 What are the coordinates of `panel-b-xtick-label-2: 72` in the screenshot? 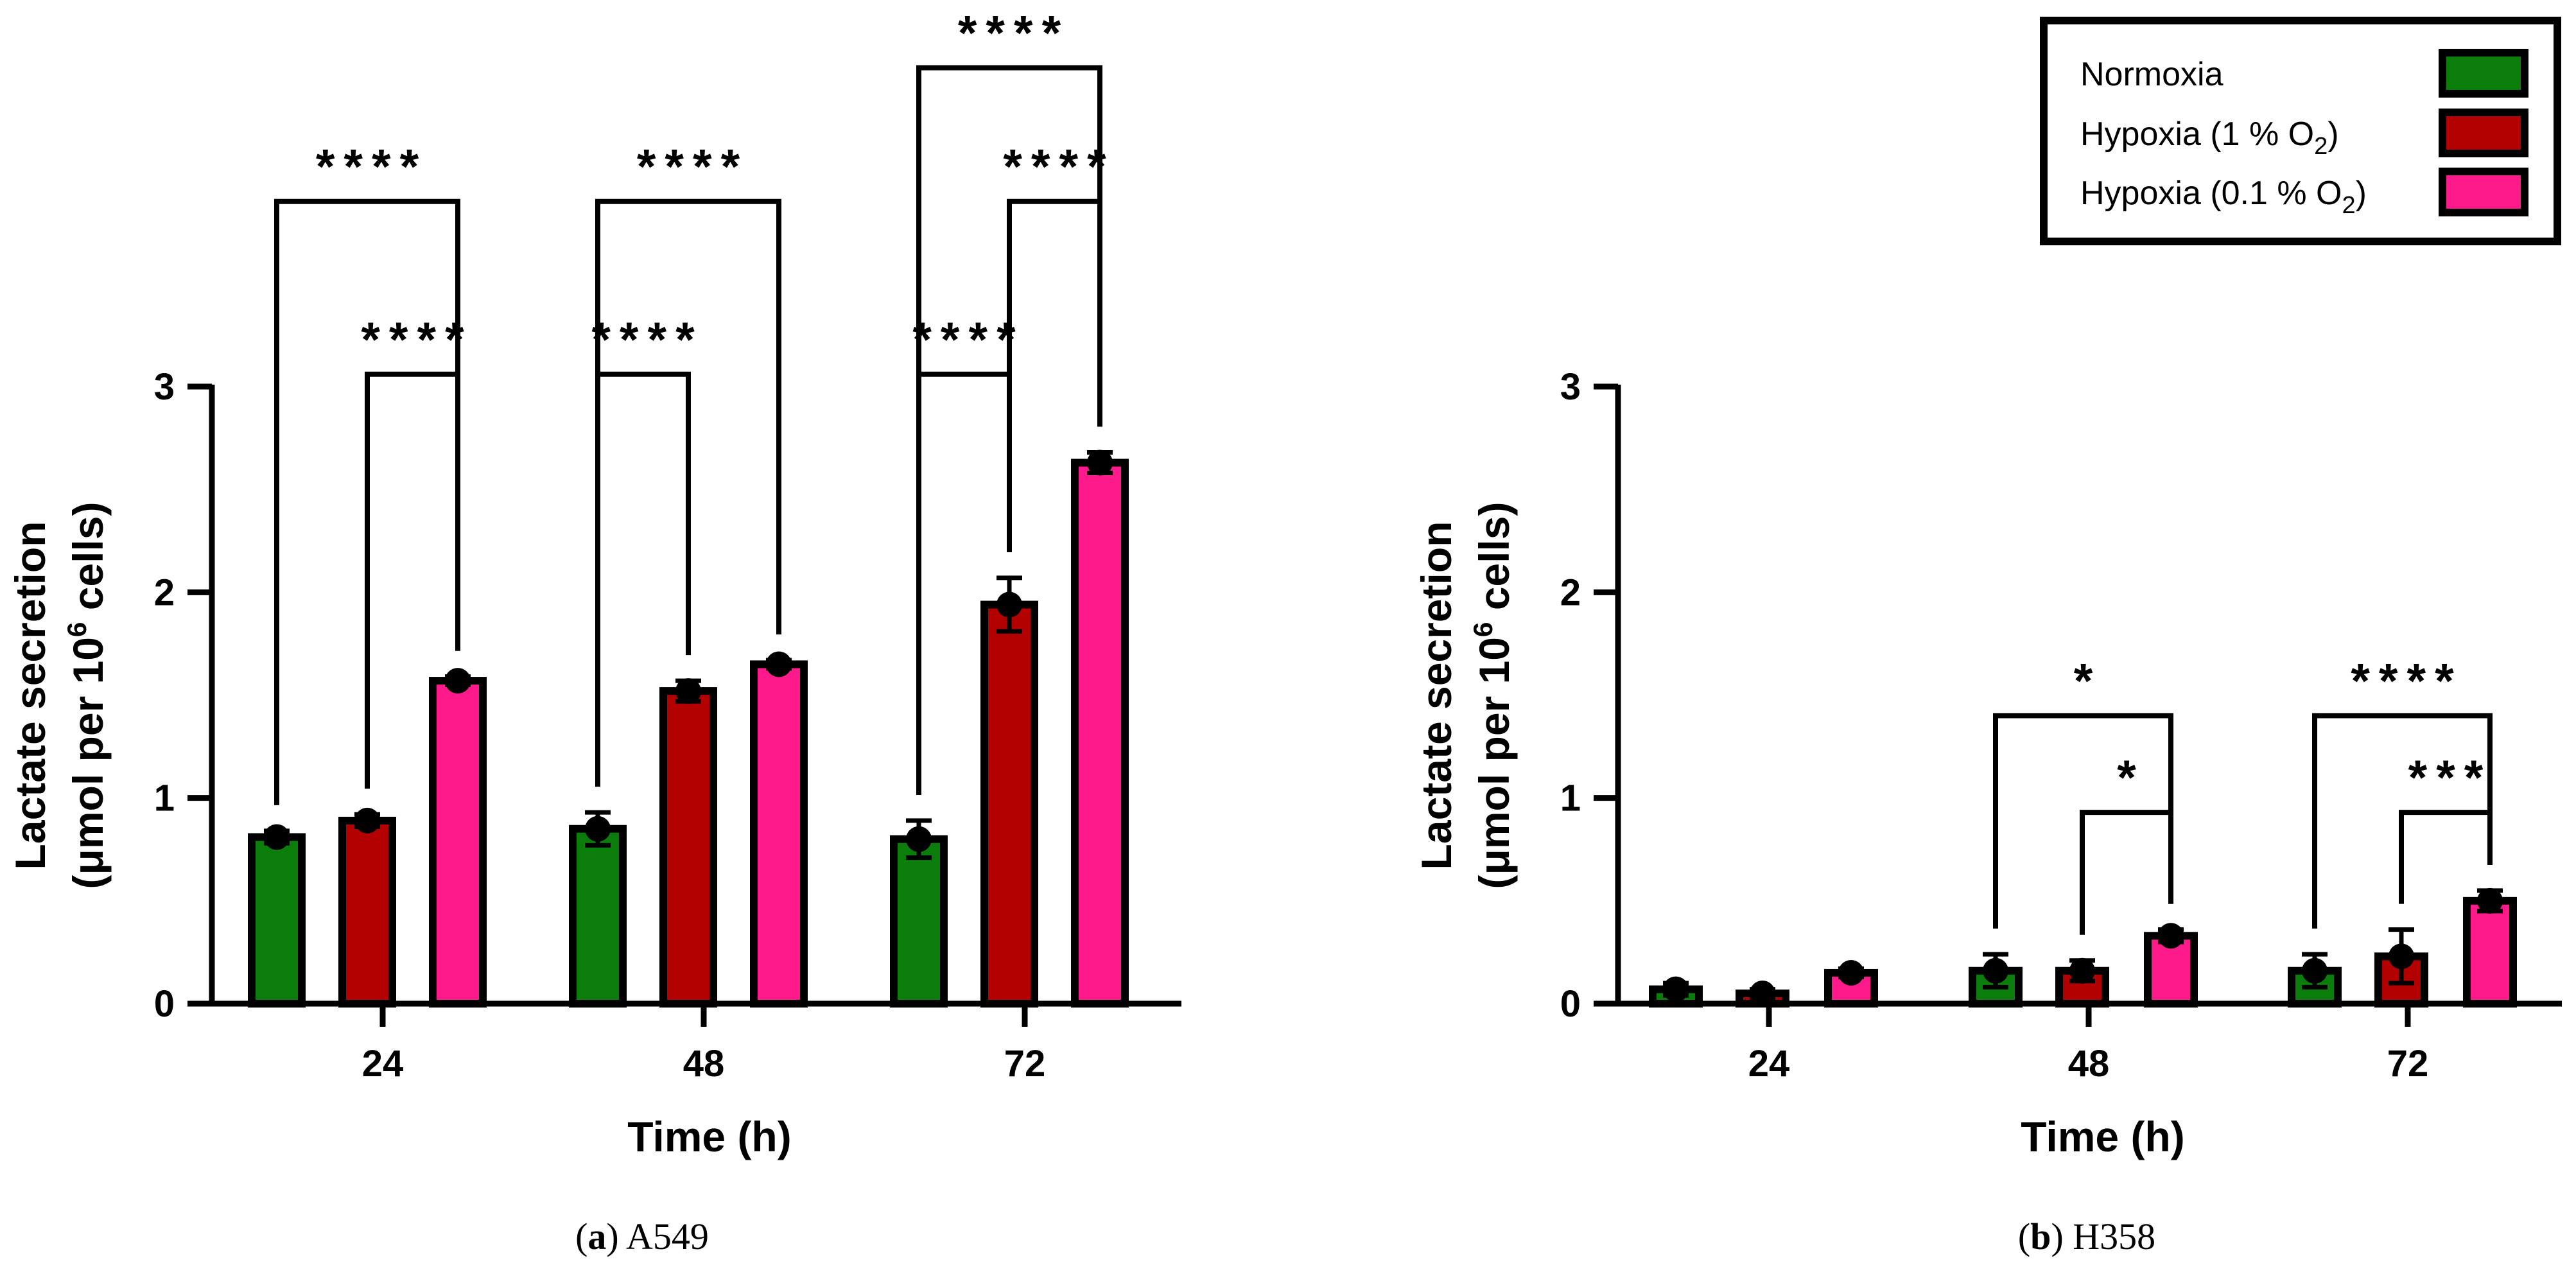 It's located at (2408, 1064).